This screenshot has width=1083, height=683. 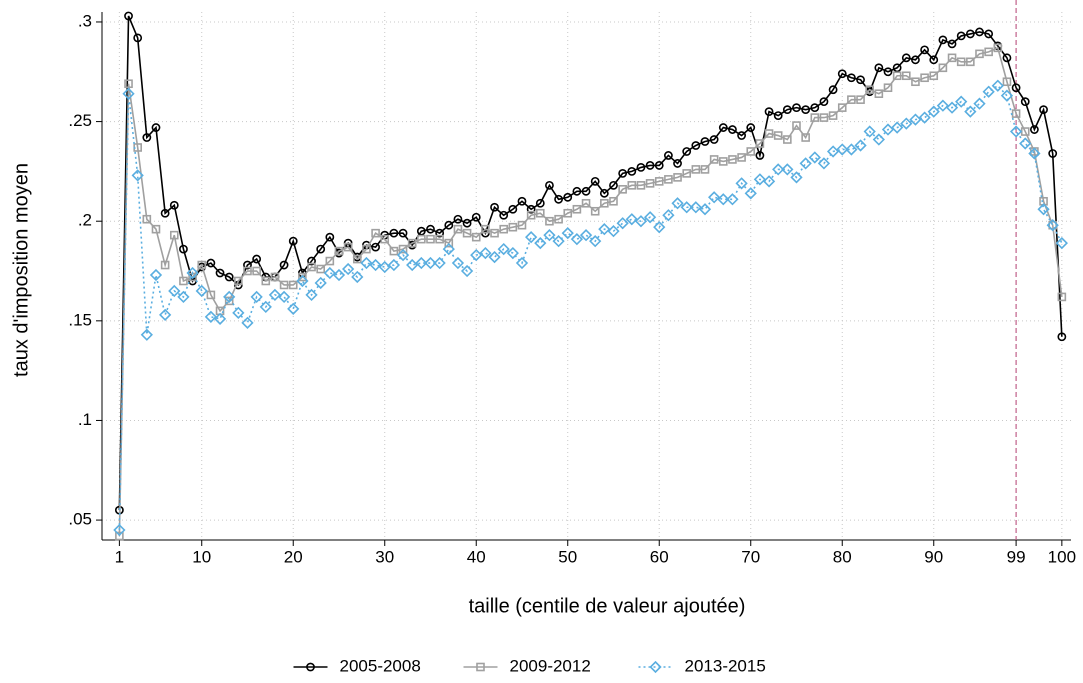 What do you see at coordinates (607, 606) in the screenshot?
I see `x-axis-label: taille (centile de valeur ajoutée)` at bounding box center [607, 606].